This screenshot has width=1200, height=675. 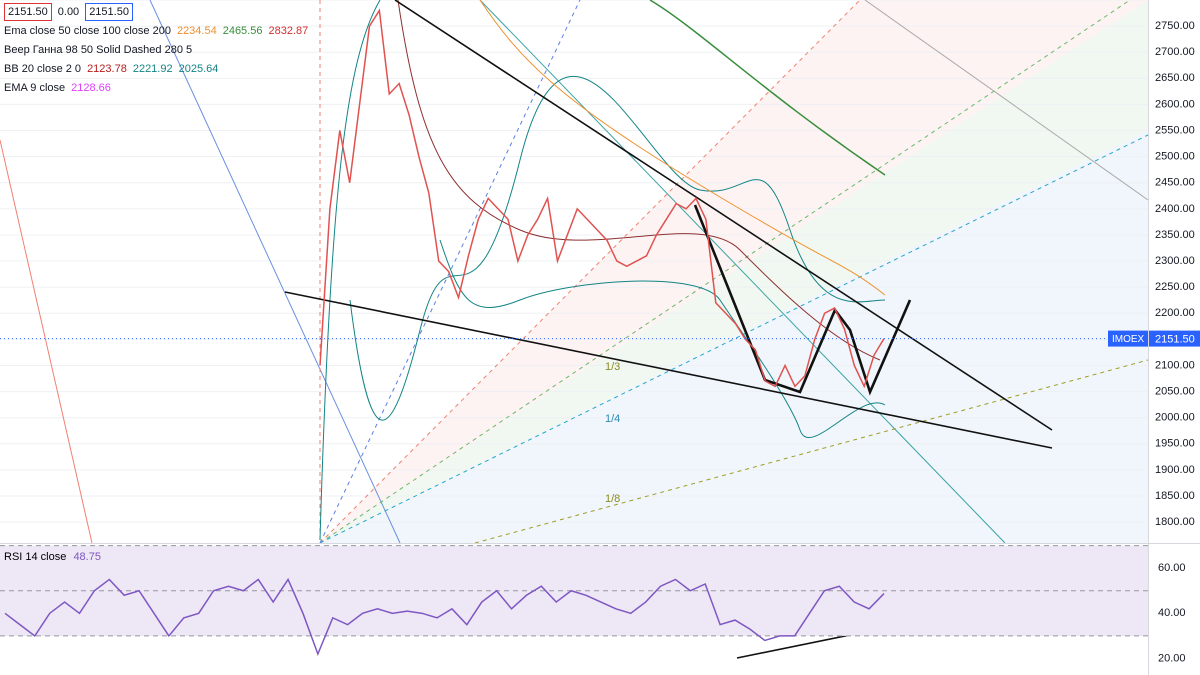 I want to click on symbol-label: IMOEX, so click(x=1128, y=339).